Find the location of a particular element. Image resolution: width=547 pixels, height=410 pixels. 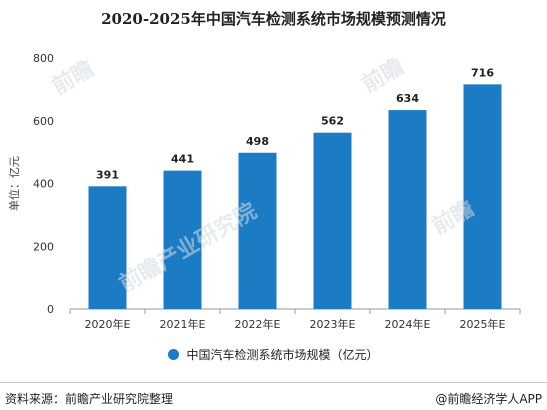

legend: 中国汽车检测系统市场规模（亿元） is located at coordinates (273, 354).